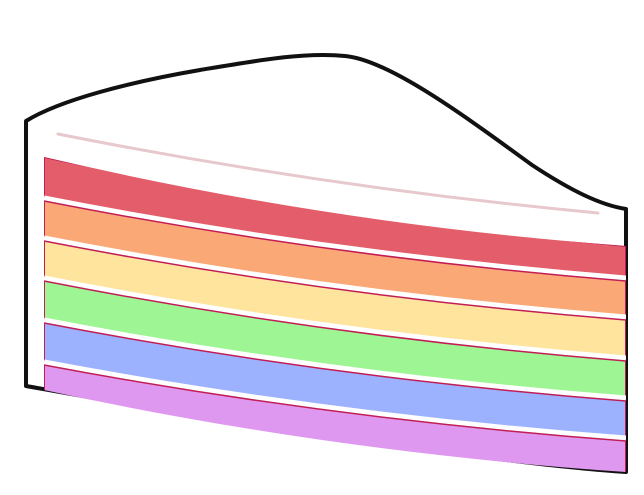 The height and width of the screenshot is (495, 644). Describe the element at coordinates (328, 173) in the screenshot. I see `frosting-highlight` at that location.